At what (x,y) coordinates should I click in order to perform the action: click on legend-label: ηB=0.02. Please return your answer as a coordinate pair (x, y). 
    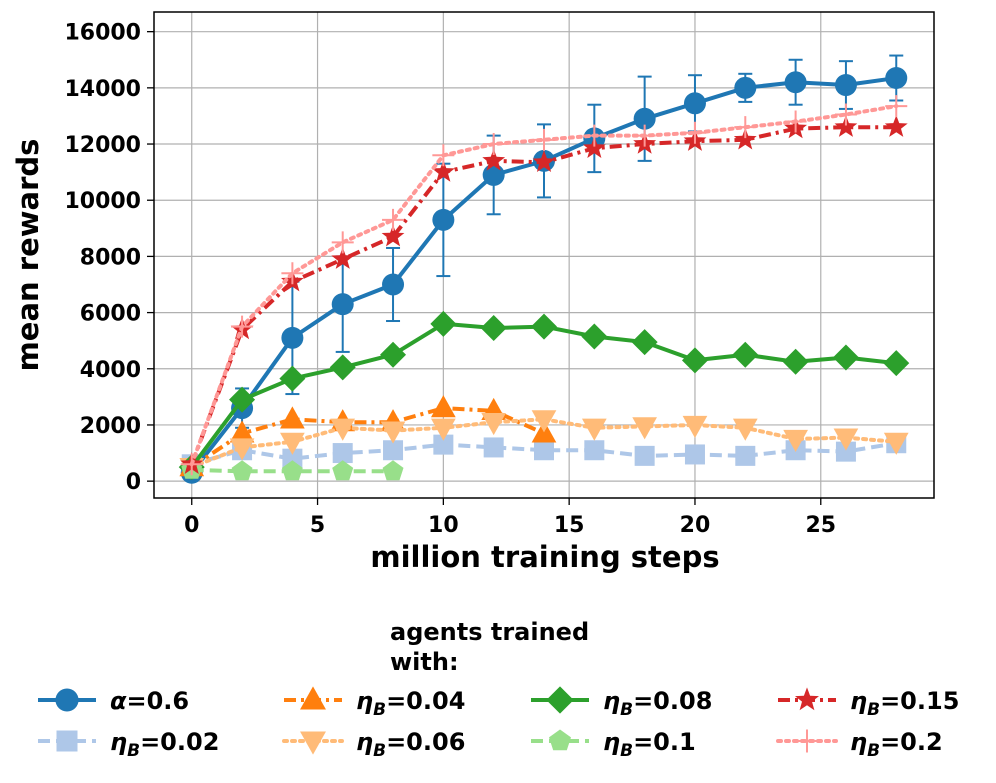
    Looking at the image, I should click on (164, 744).